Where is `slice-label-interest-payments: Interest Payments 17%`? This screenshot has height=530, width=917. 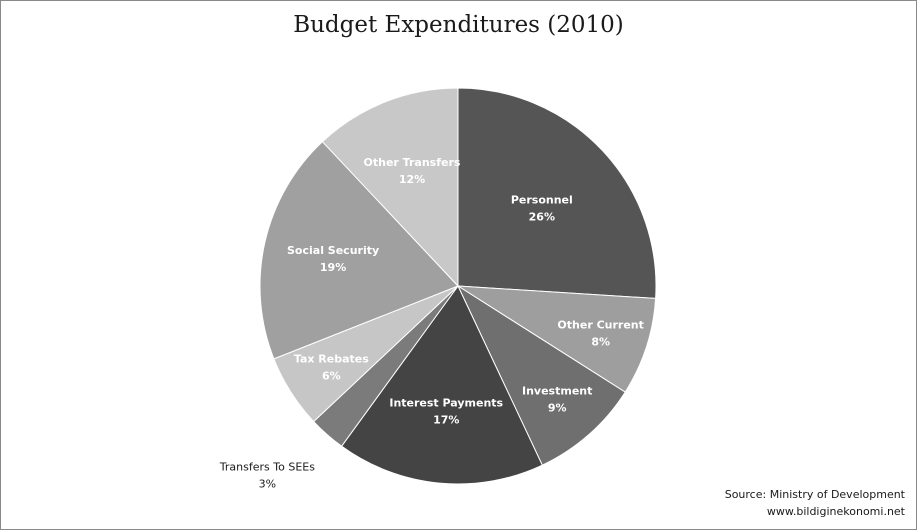 slice-label-interest-payments: Interest Payments 17% is located at coordinates (446, 411).